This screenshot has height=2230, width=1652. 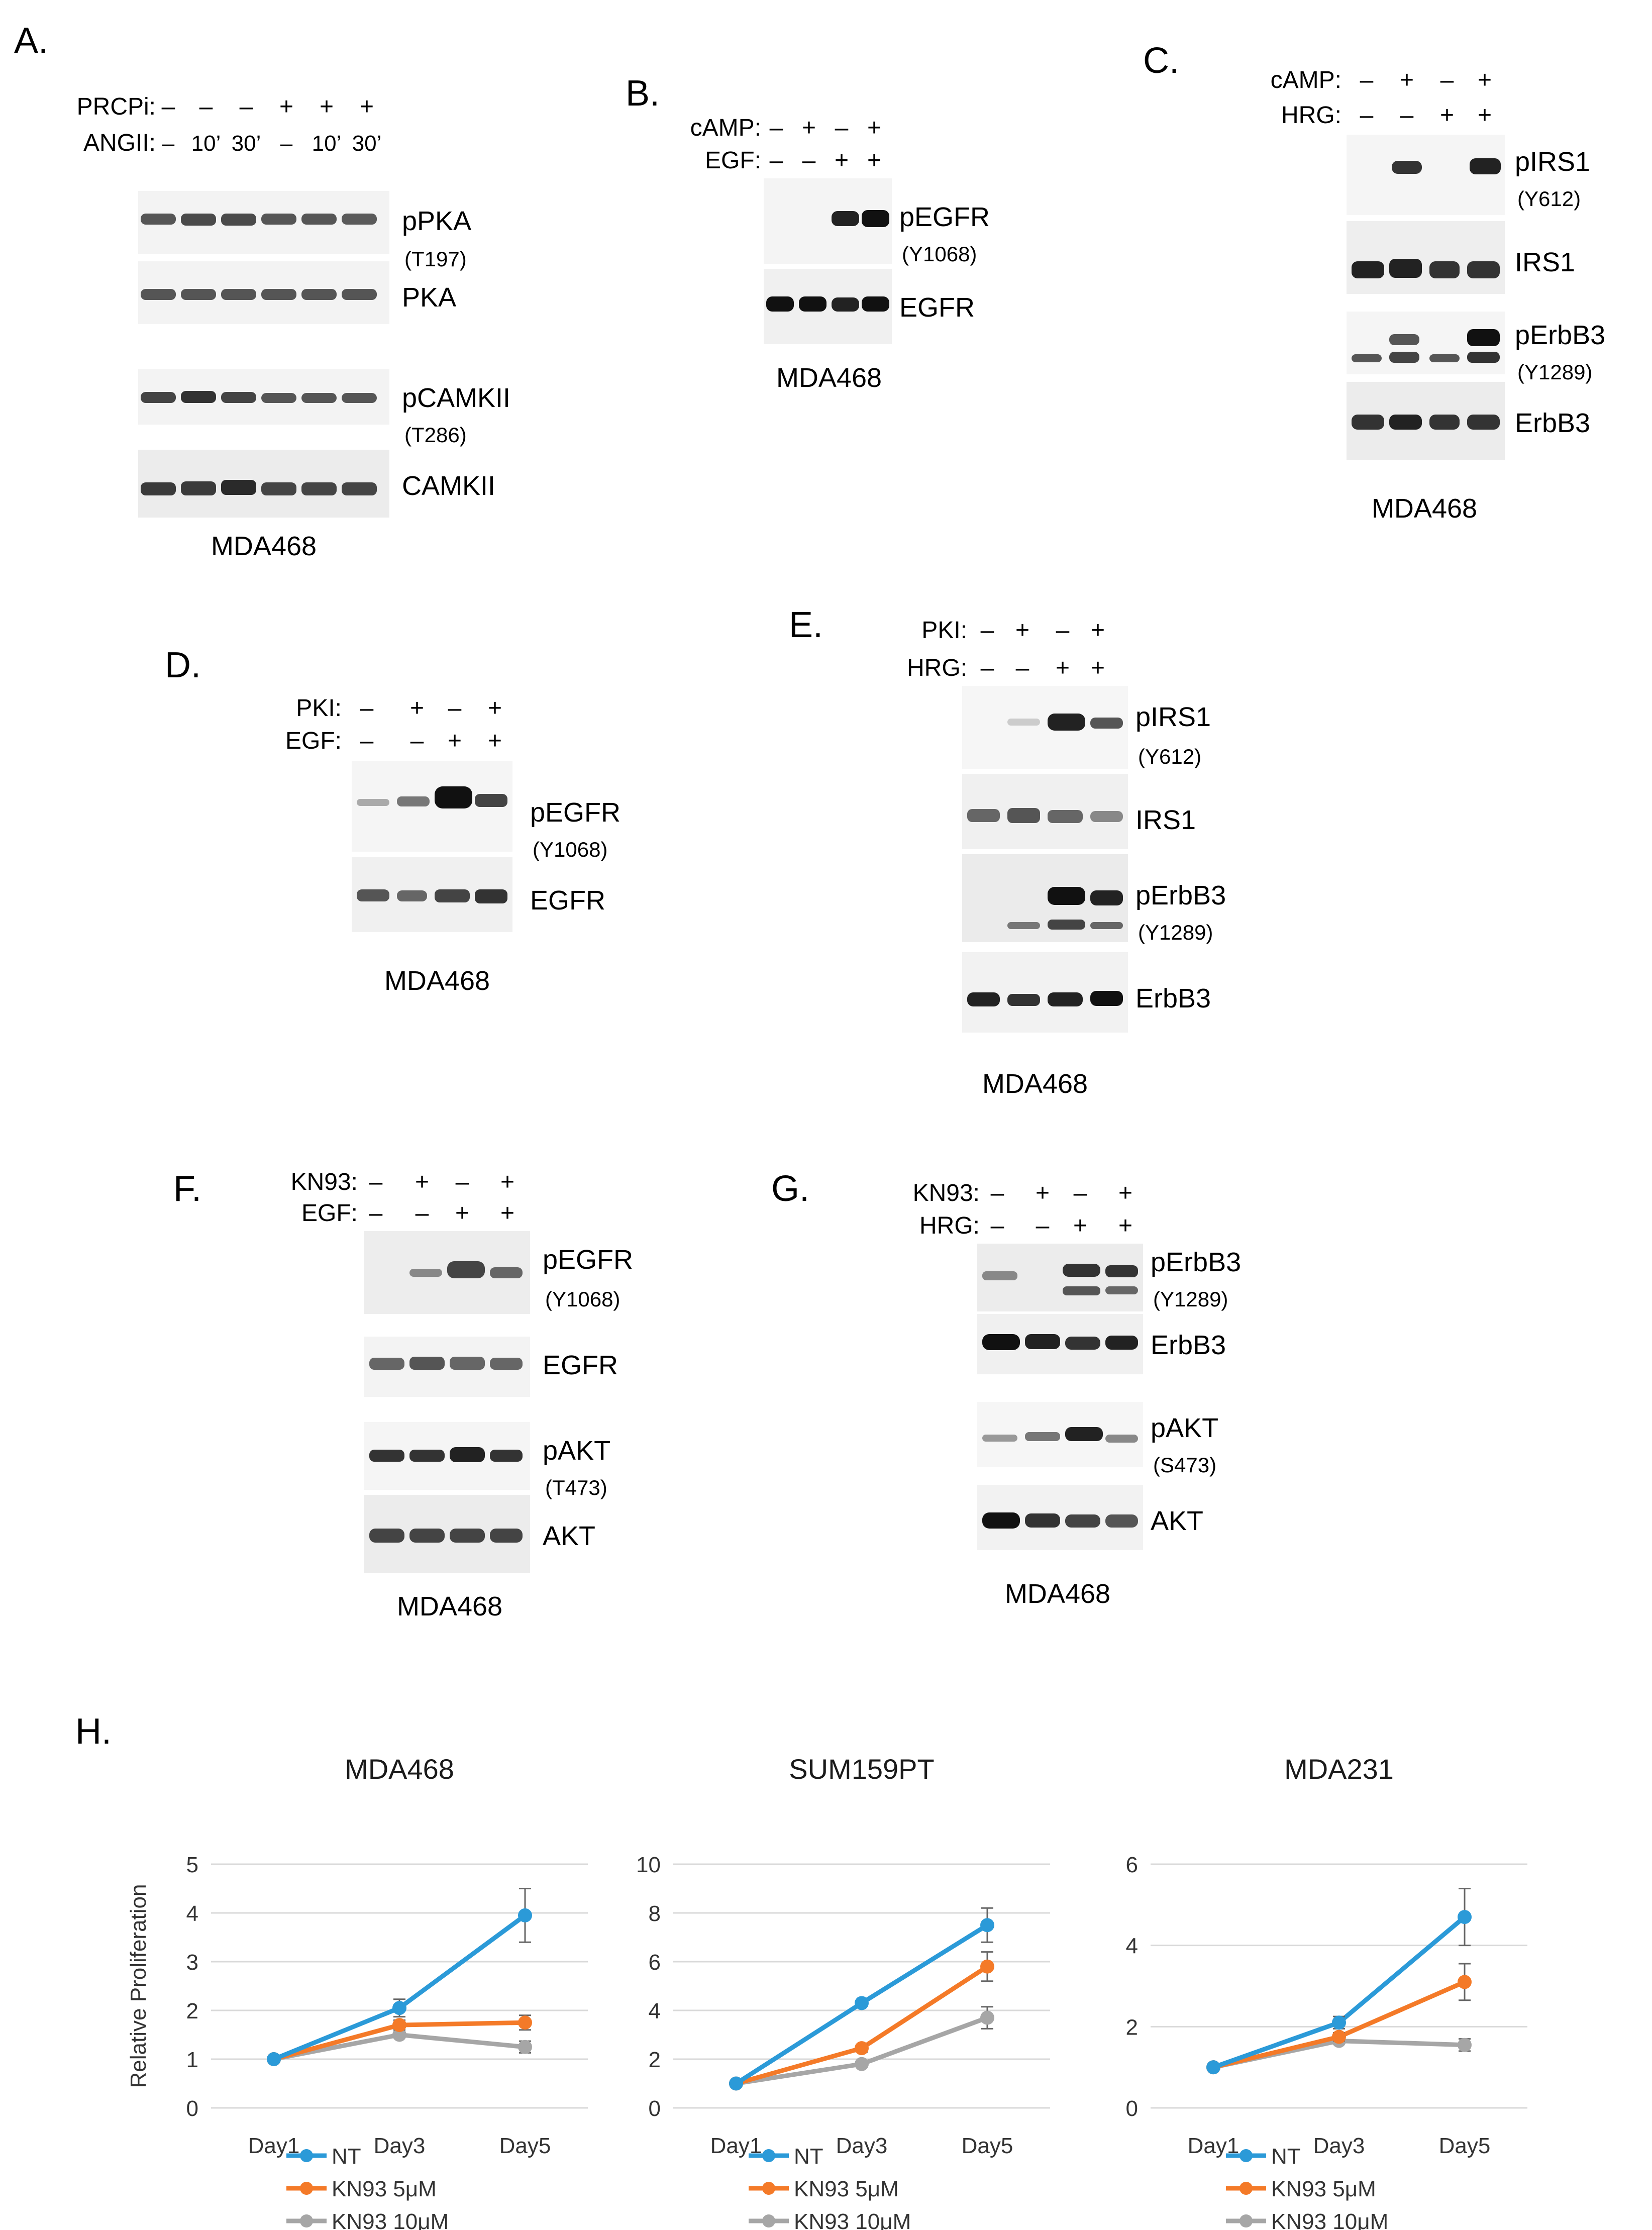 I want to click on y-axis-label: Relative Proliferation, so click(x=138, y=1986).